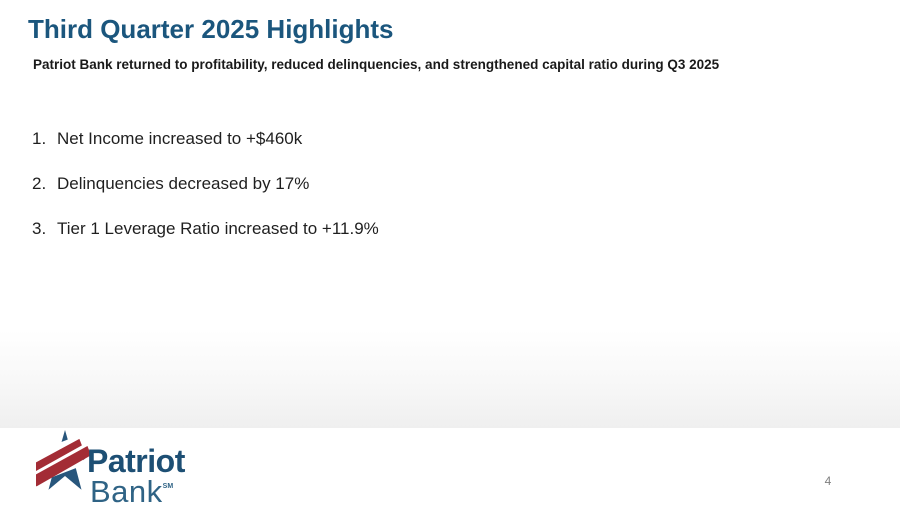 The height and width of the screenshot is (506, 900). Describe the element at coordinates (180, 138) in the screenshot. I see `list-item-text: Net Income increased to +$460k` at that location.